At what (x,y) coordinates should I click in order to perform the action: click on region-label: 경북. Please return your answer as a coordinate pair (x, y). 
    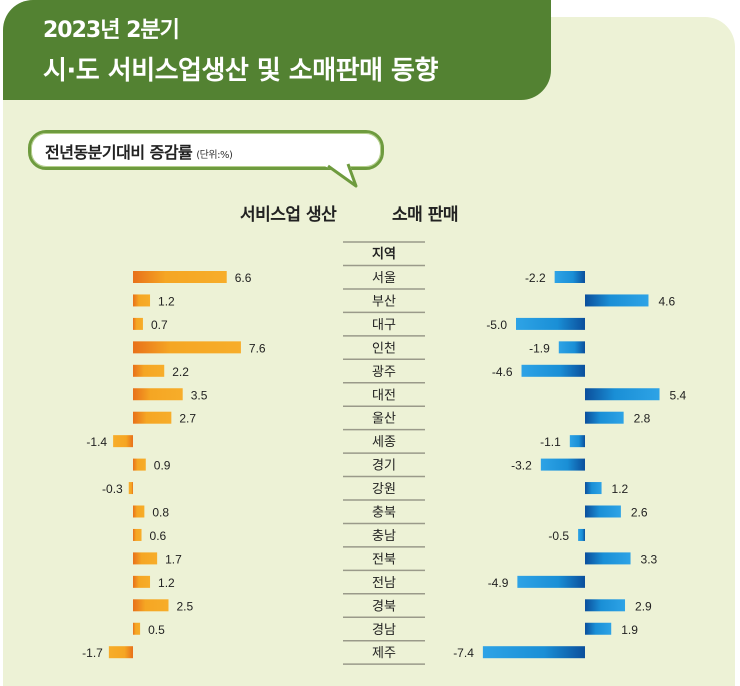
    Looking at the image, I should click on (384, 606).